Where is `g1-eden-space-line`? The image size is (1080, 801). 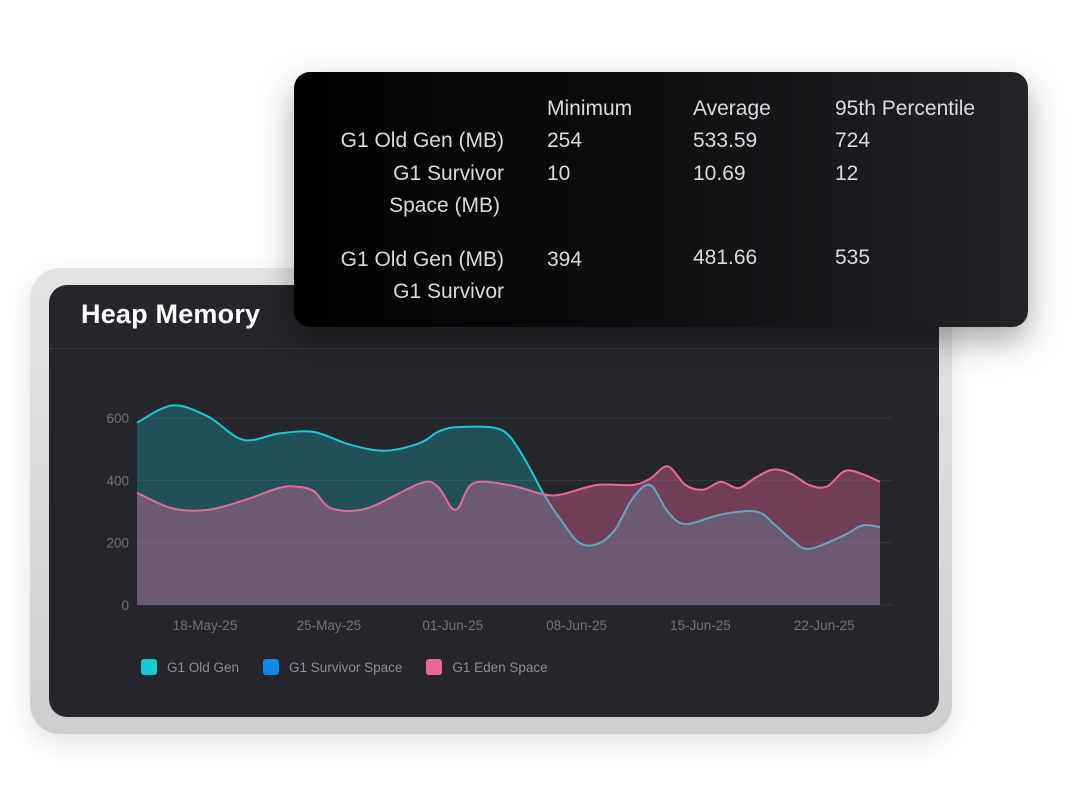 g1-eden-space-line is located at coordinates (508, 488).